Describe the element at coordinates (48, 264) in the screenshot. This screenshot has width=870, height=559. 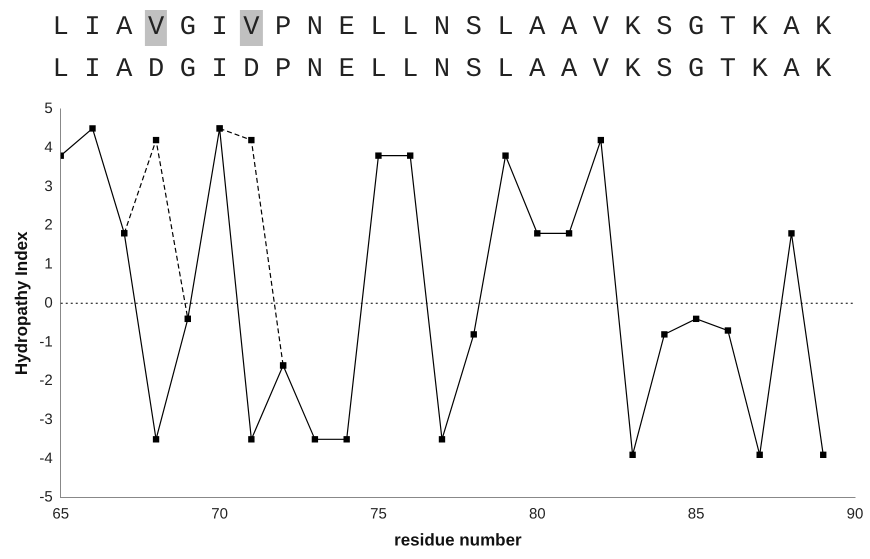
I see `y-tick-label: 1` at that location.